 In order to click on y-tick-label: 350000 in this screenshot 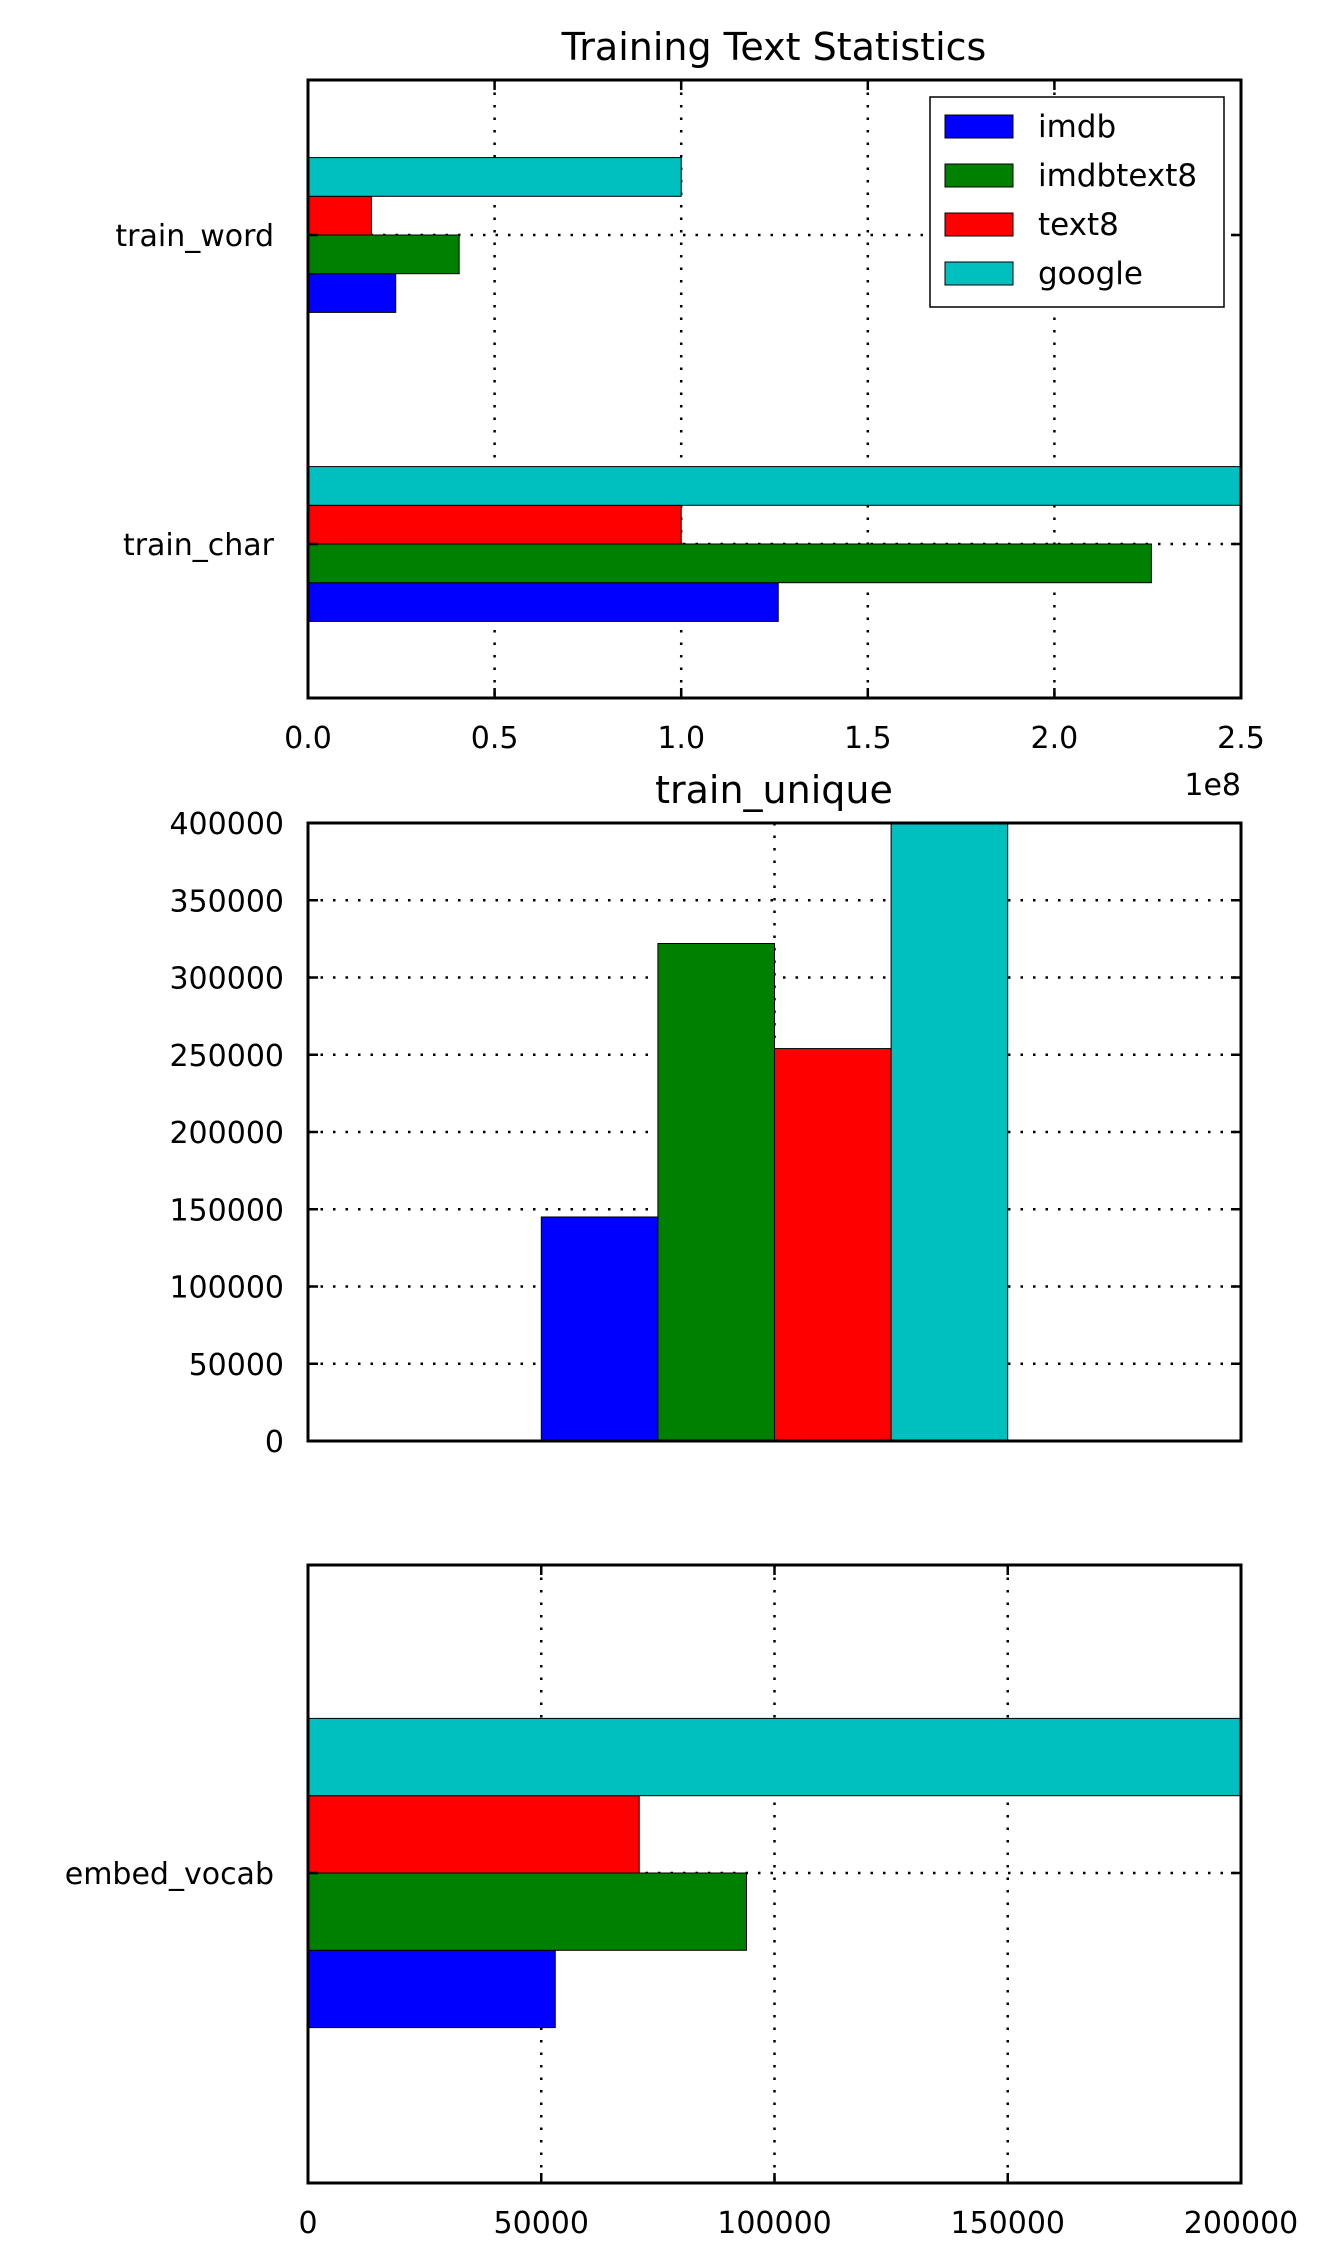, I will do `click(226, 901)`.